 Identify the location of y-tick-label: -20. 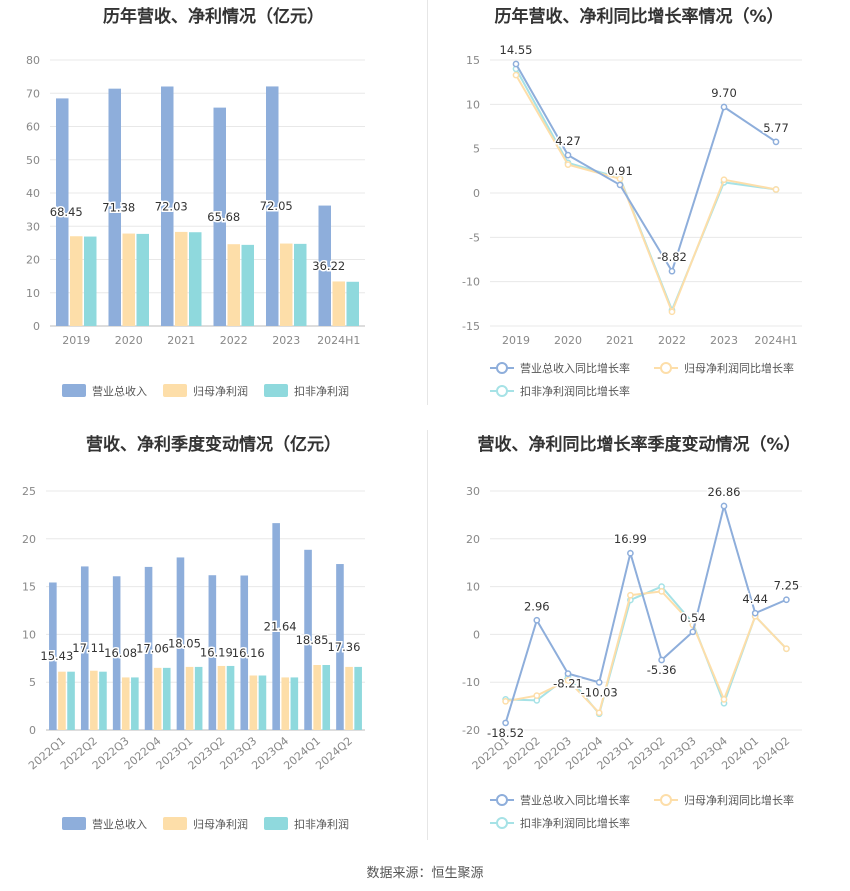
(471, 730).